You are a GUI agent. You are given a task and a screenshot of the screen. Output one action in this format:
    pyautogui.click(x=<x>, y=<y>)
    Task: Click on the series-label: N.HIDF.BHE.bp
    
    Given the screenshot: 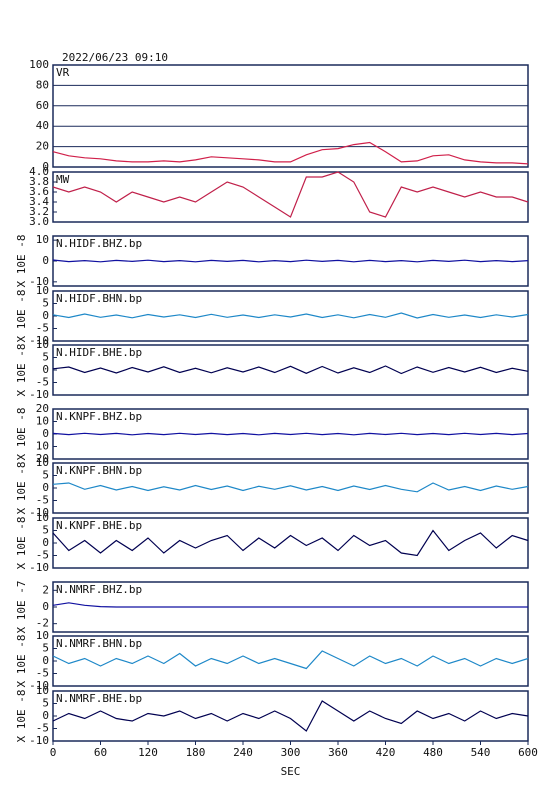 What is the action you would take?
    pyautogui.click(x=99, y=352)
    